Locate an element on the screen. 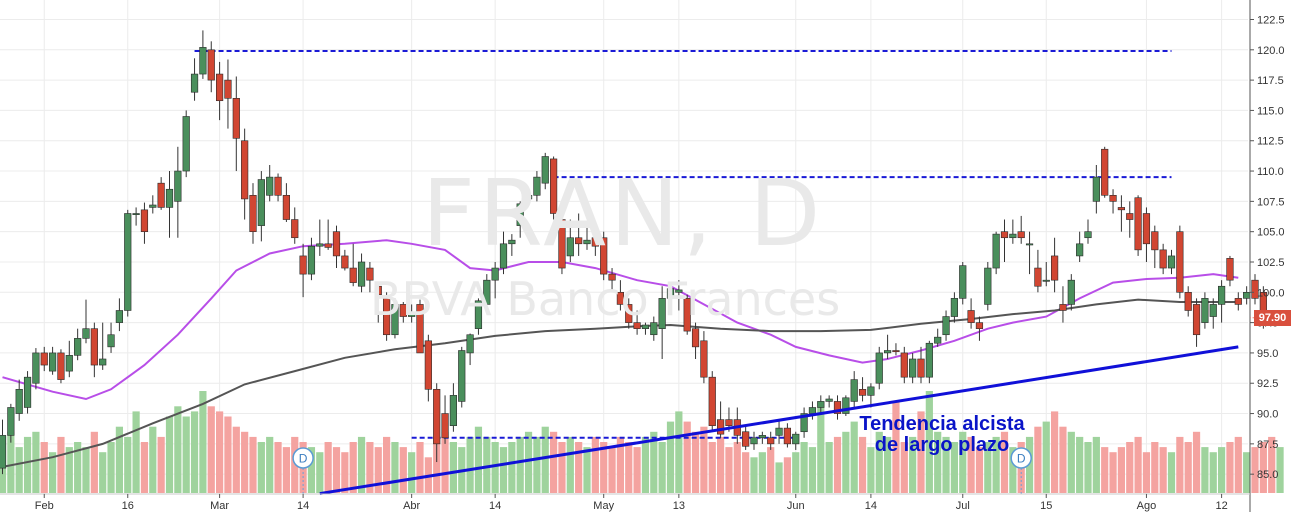 The height and width of the screenshot is (517, 1291). trend-annotation: Tendencia alcista de largo plazo is located at coordinates (942, 435).